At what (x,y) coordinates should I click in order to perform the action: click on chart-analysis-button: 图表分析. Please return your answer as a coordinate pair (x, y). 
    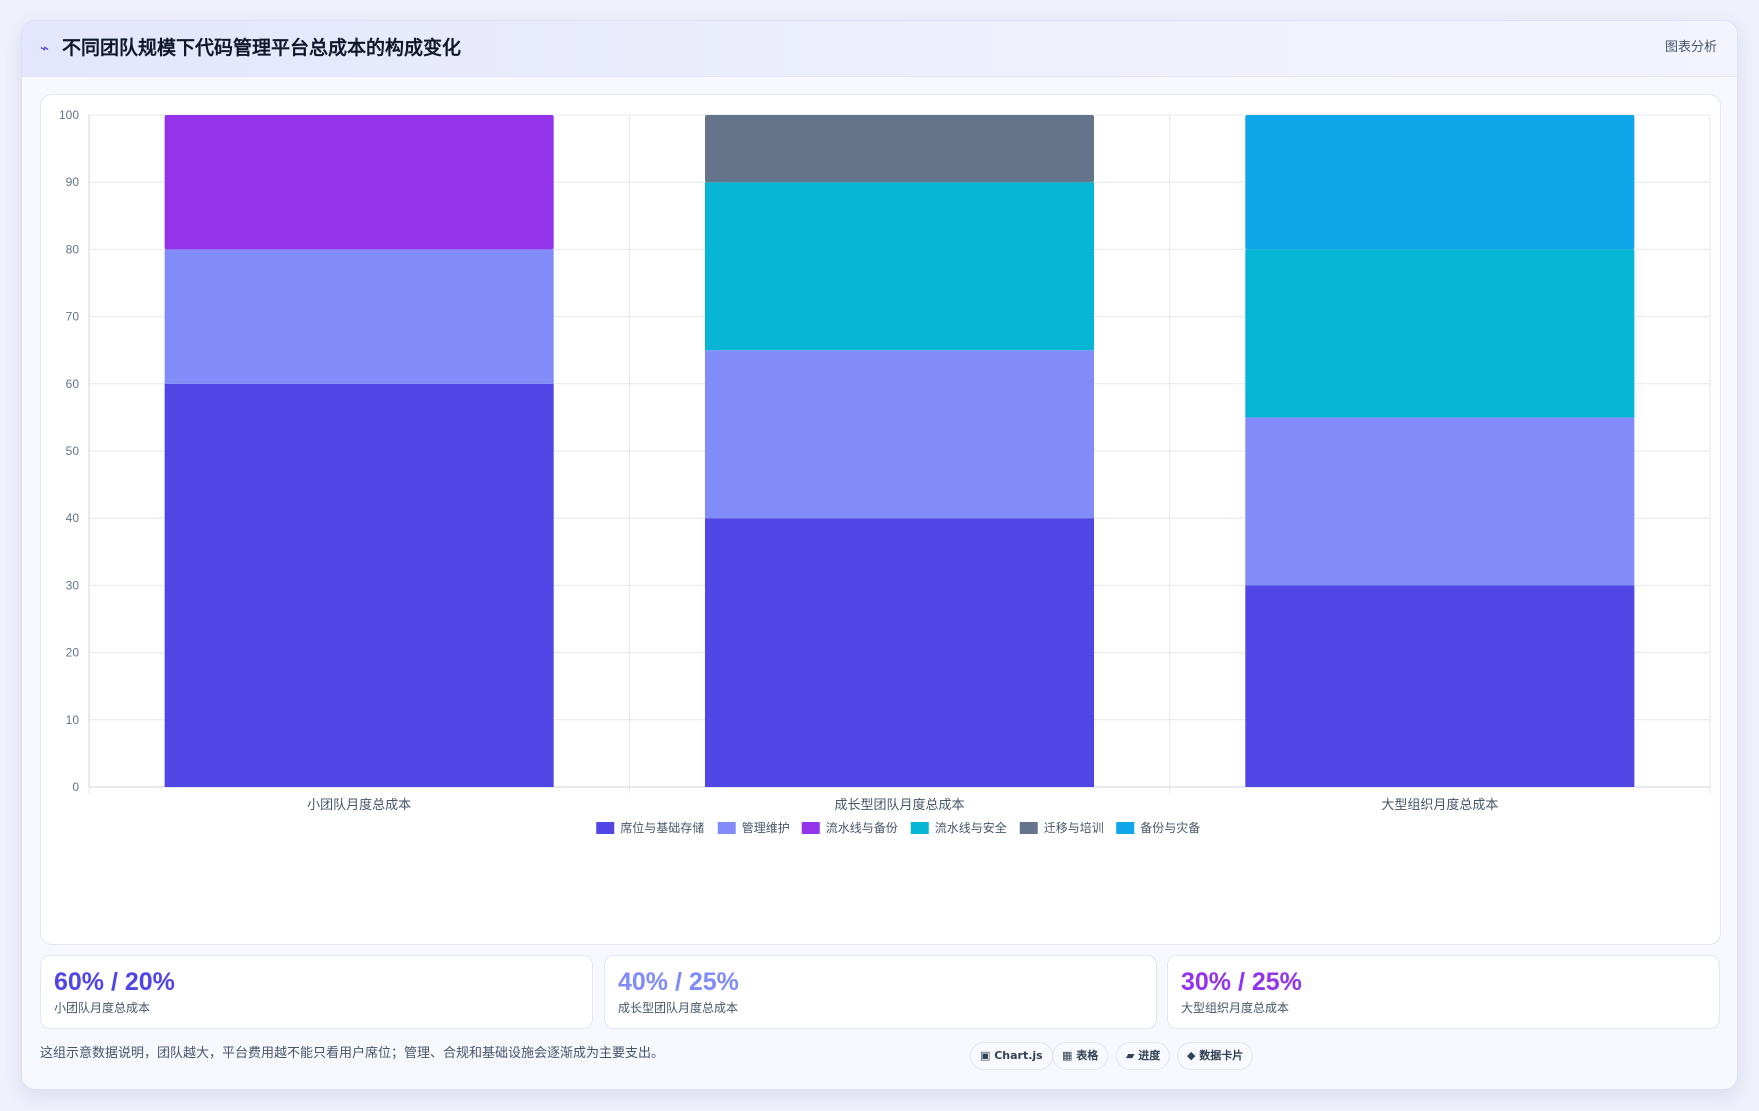
    Looking at the image, I should click on (1690, 47).